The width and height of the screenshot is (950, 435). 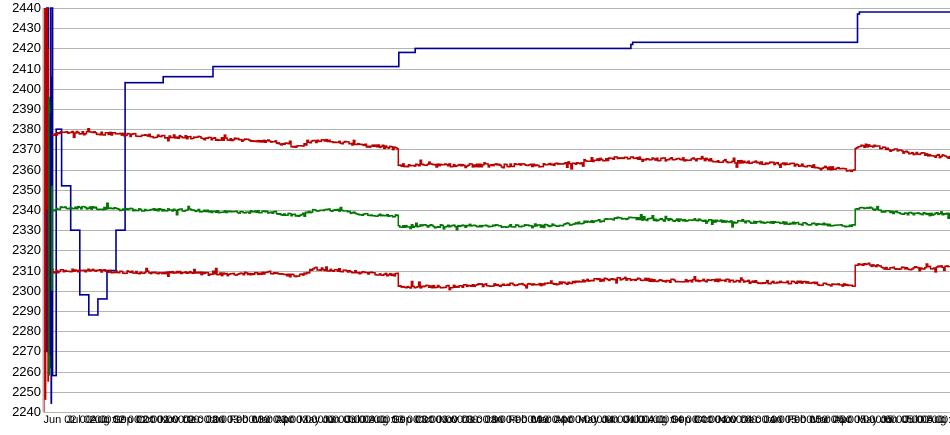 What do you see at coordinates (26, 28) in the screenshot?
I see `y-axis-tick-label: 2430` at bounding box center [26, 28].